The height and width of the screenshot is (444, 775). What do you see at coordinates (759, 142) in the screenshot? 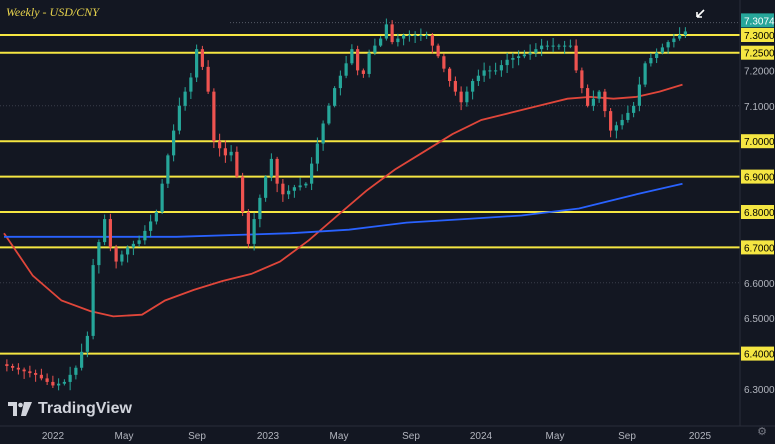
I see `price-tick-label: 7.0000` at bounding box center [759, 142].